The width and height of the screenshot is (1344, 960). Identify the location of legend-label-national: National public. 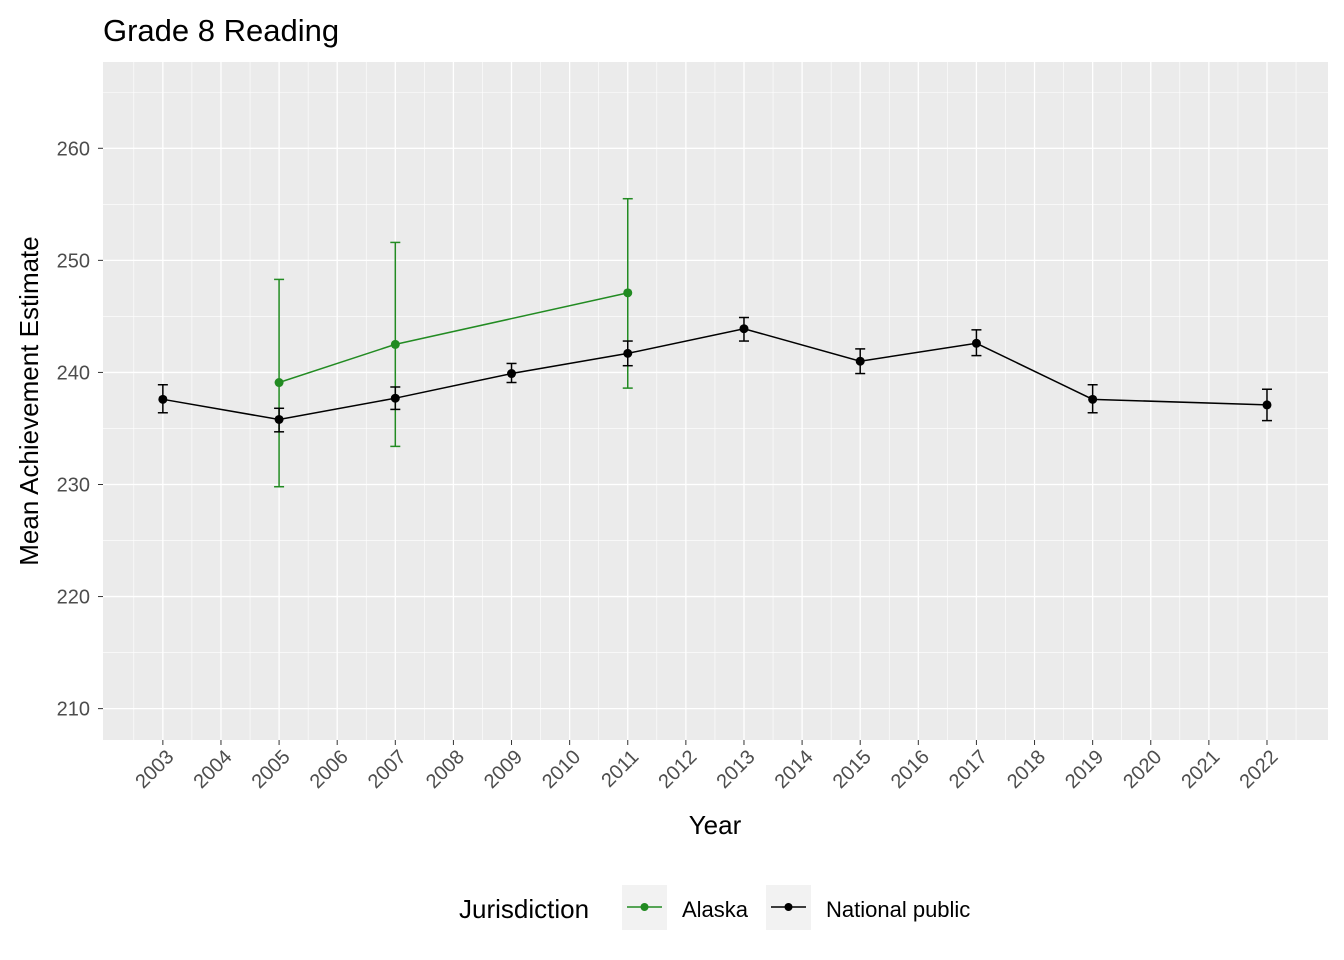
(898, 909).